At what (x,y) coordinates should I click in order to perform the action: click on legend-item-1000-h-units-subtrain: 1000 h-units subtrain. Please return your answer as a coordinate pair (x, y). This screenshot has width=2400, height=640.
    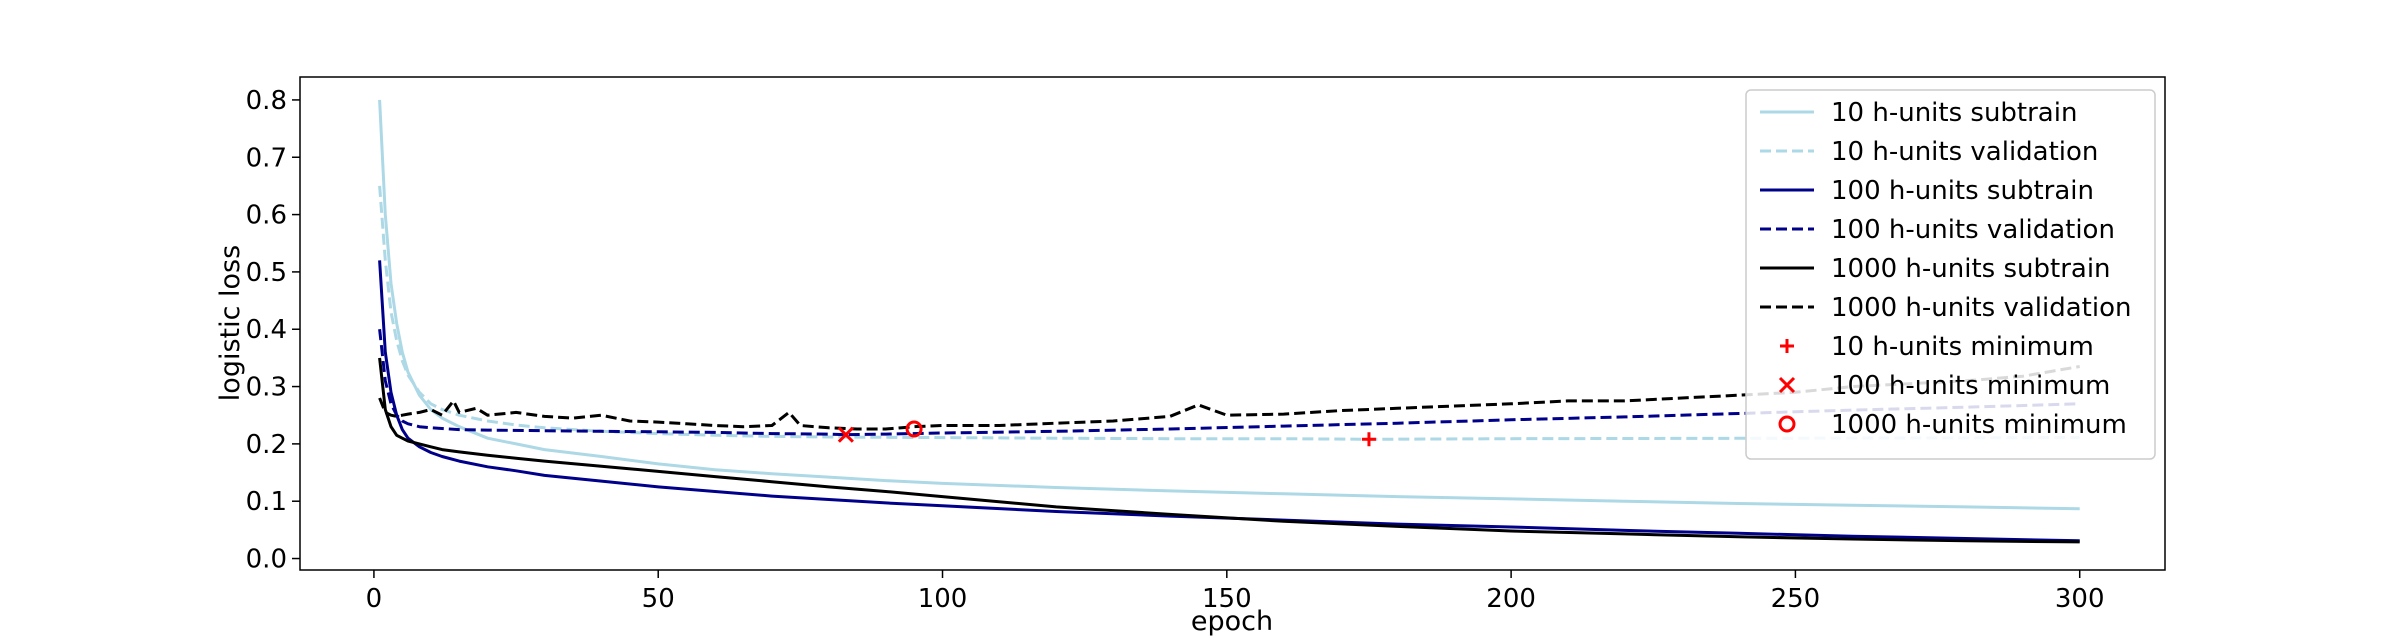
    Looking at the image, I should click on (1935, 269).